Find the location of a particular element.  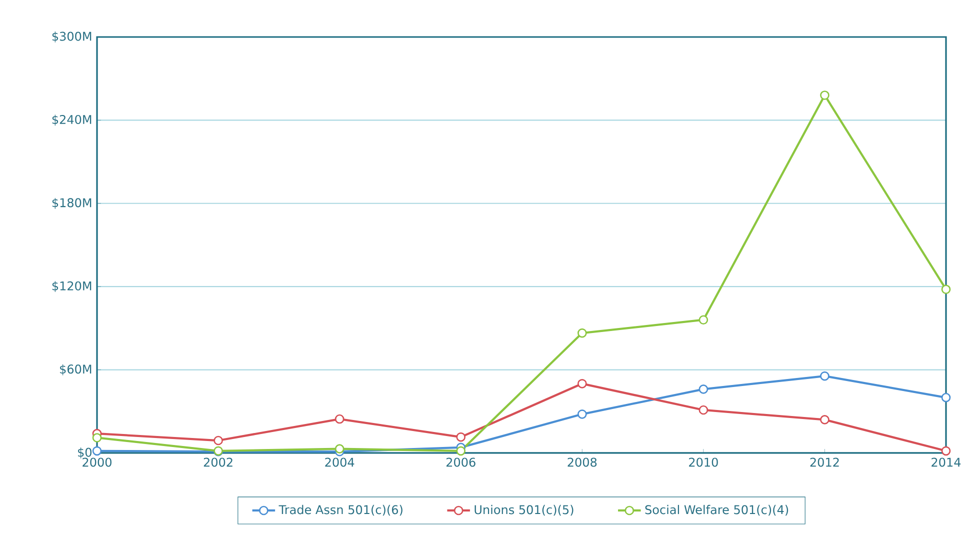

y-tick-label: $0 is located at coordinates (85, 453).